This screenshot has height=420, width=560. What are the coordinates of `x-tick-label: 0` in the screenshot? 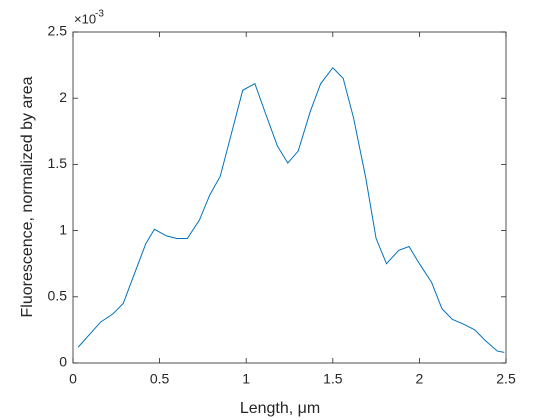 It's located at (73, 379).